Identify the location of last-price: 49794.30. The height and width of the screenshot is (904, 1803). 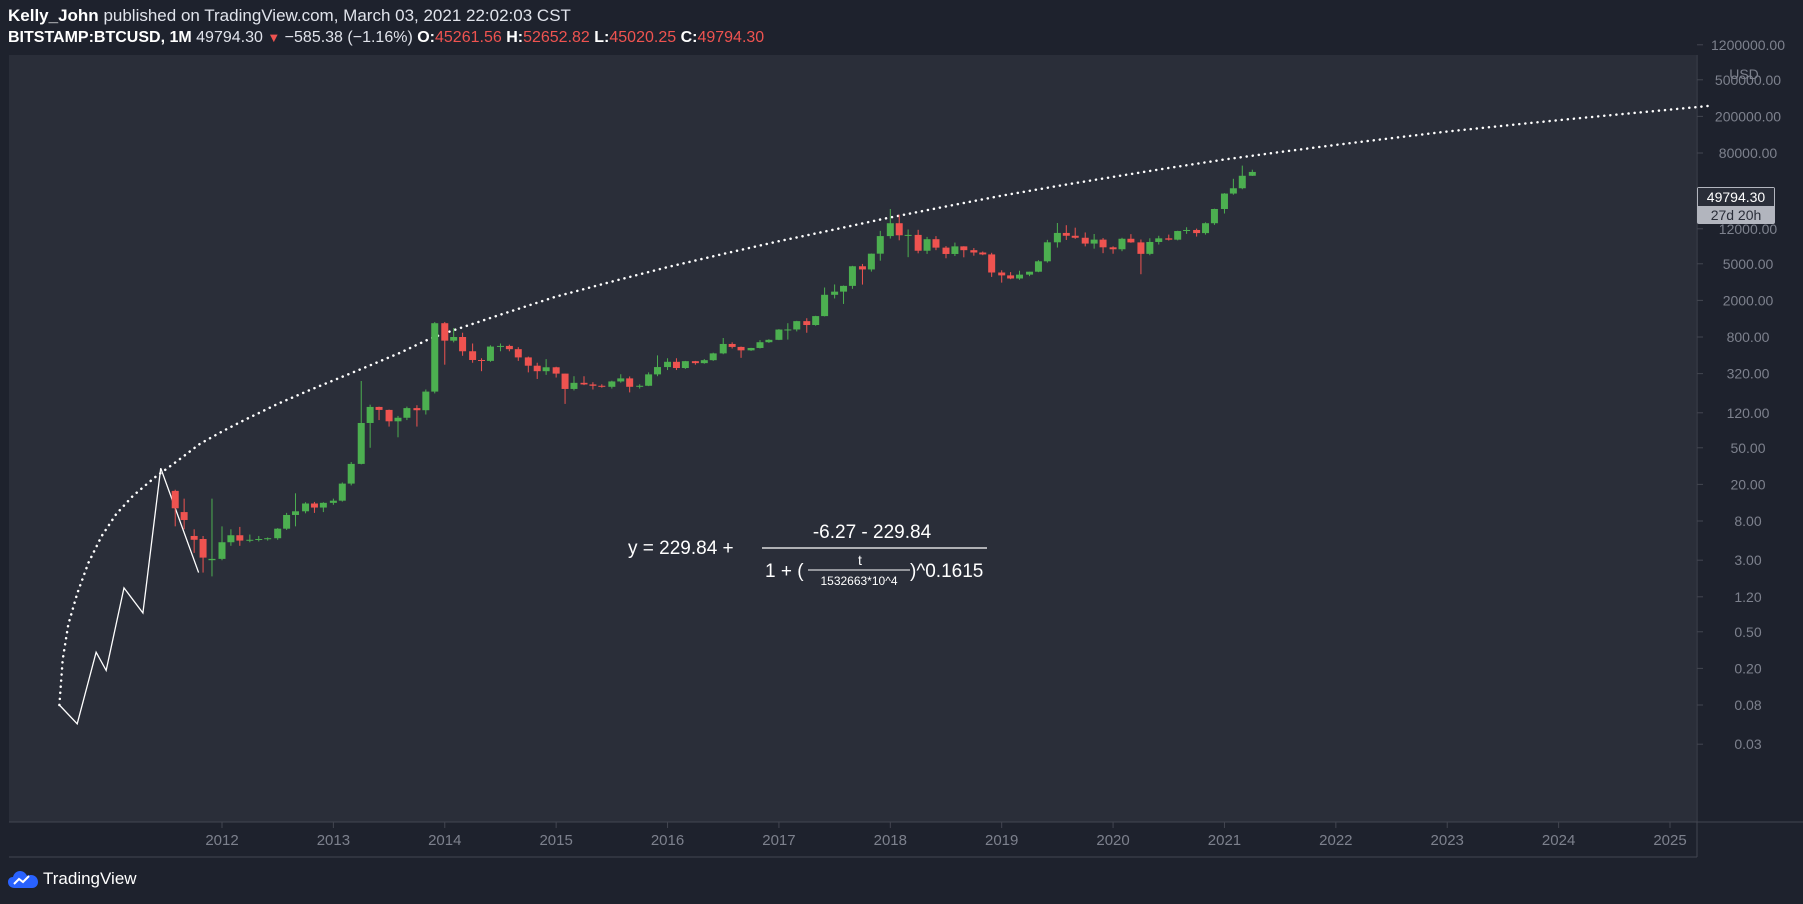
(229, 37).